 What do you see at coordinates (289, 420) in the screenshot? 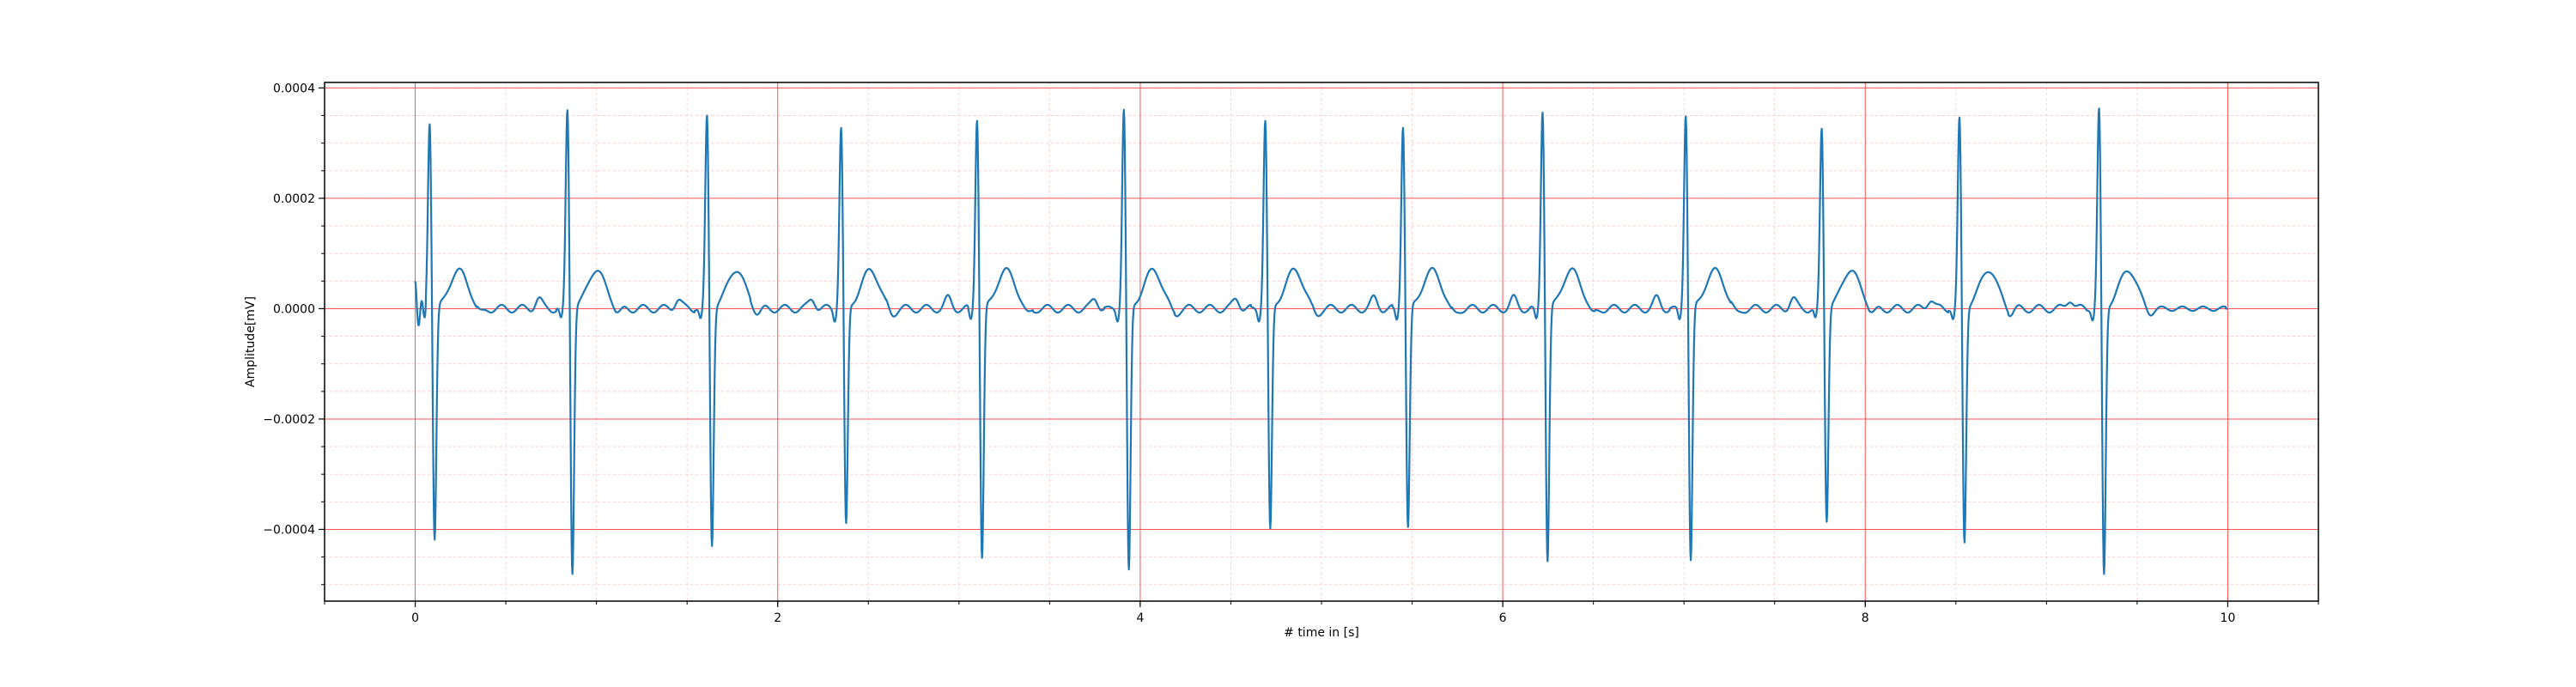
I see `y-tick-label: −0.0002` at bounding box center [289, 420].